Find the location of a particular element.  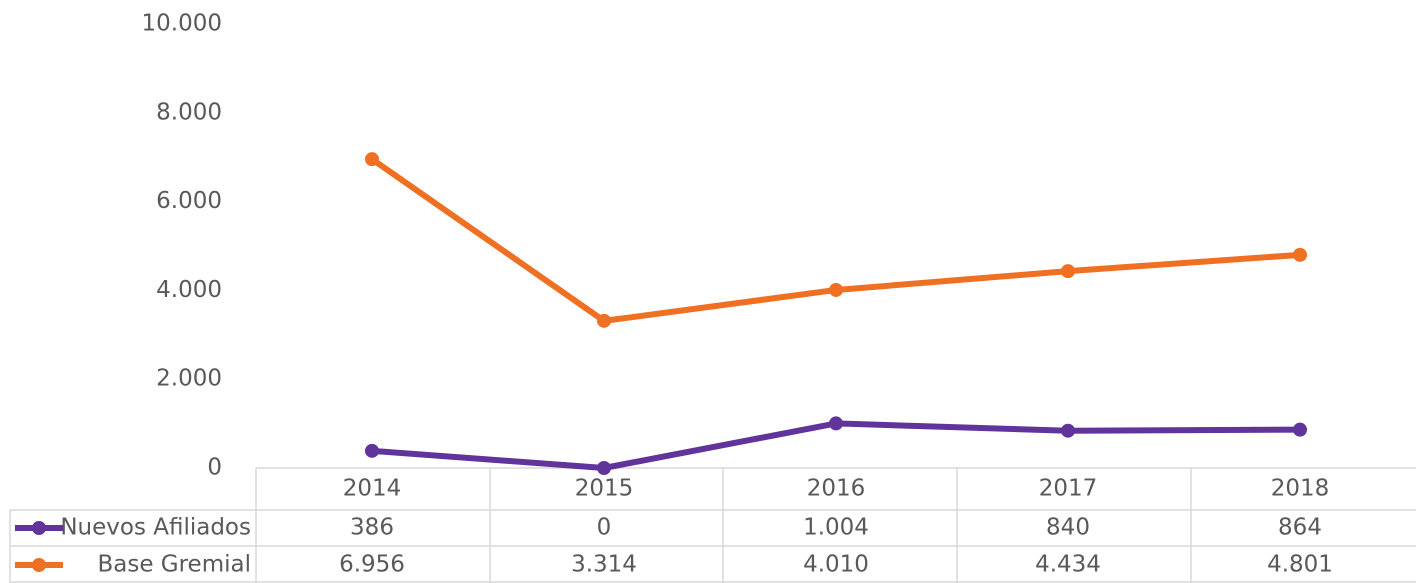

x-tick-label: 2018 is located at coordinates (1300, 489).